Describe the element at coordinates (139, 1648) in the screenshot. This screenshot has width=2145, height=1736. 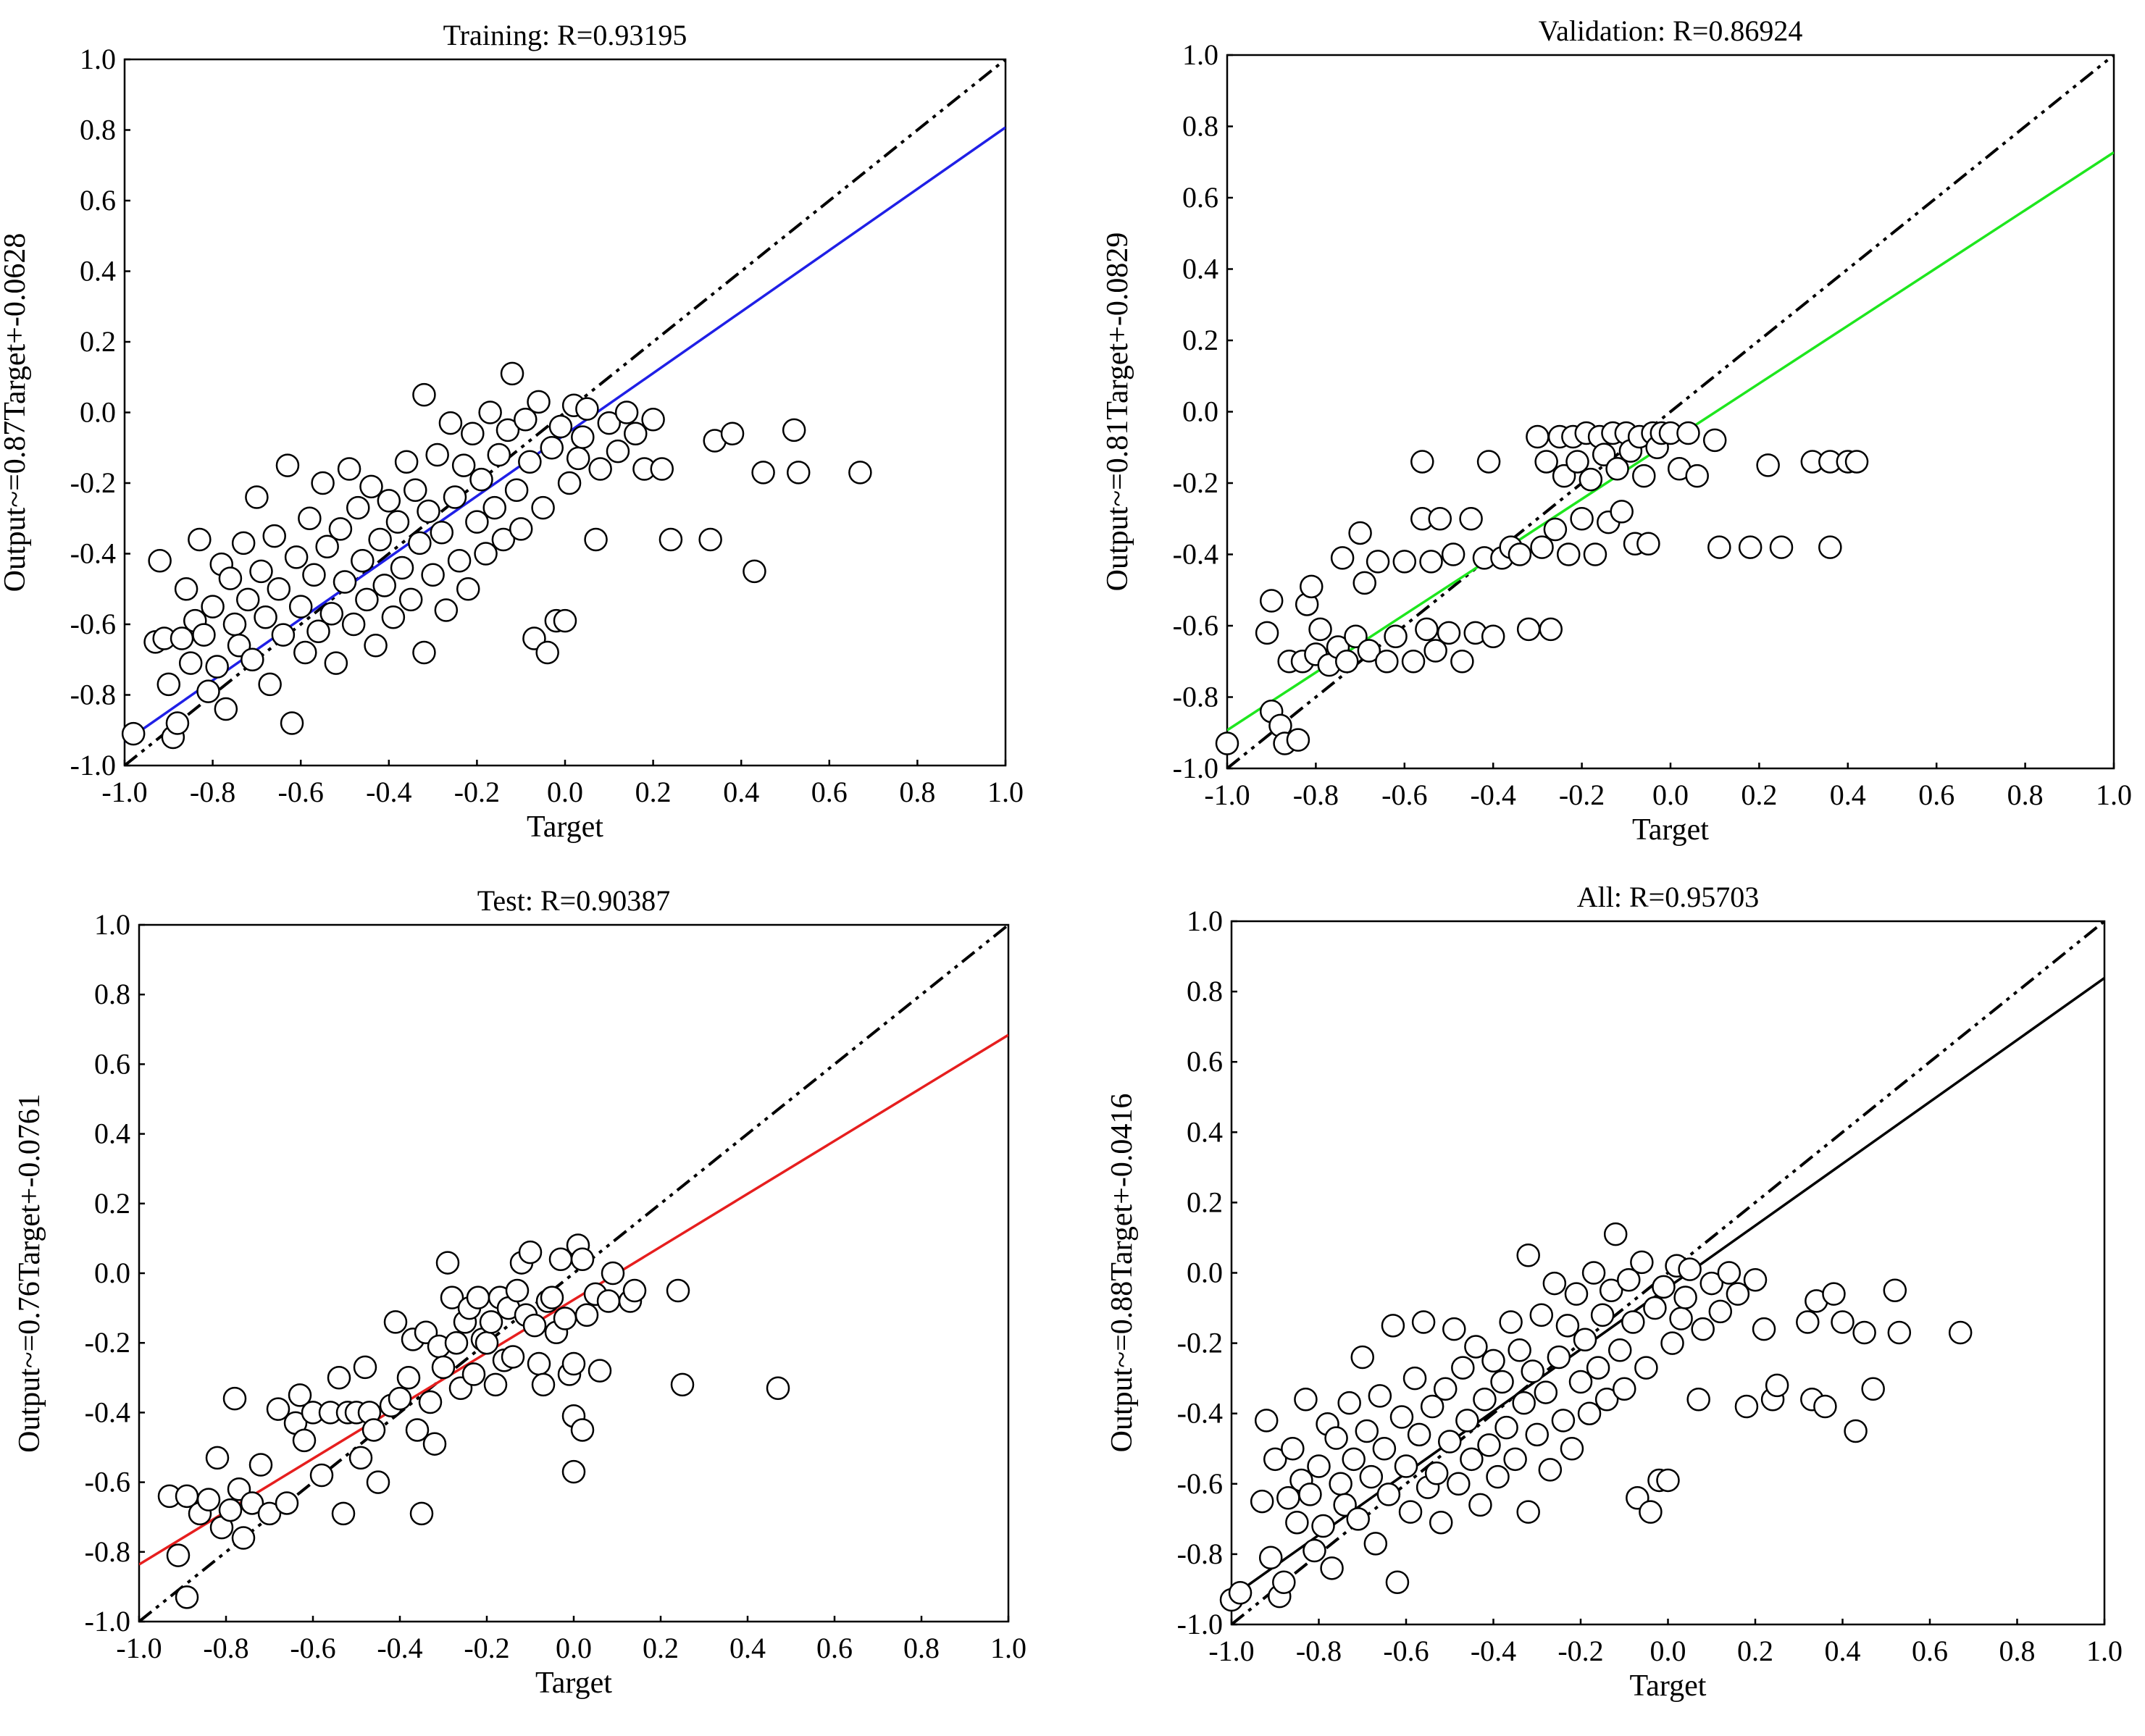
I see `x-tick-label: -1.0` at that location.